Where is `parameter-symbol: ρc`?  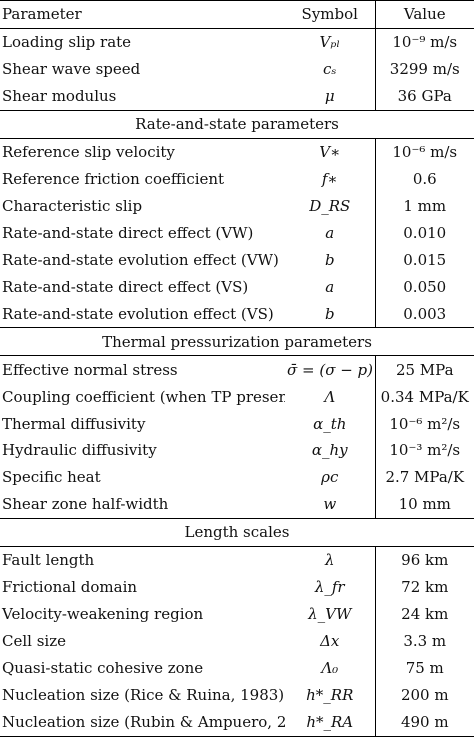 parameter-symbol: ρc is located at coordinates (330, 477).